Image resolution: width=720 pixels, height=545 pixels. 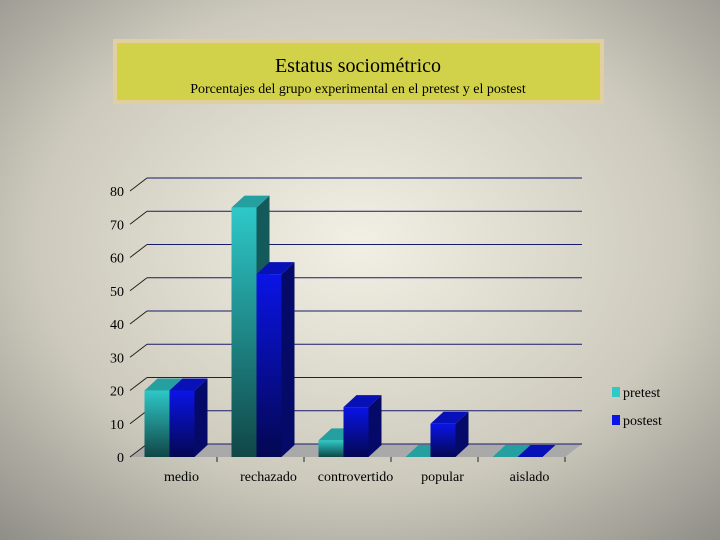 I want to click on y-tick-label: 20, so click(x=117, y=392).